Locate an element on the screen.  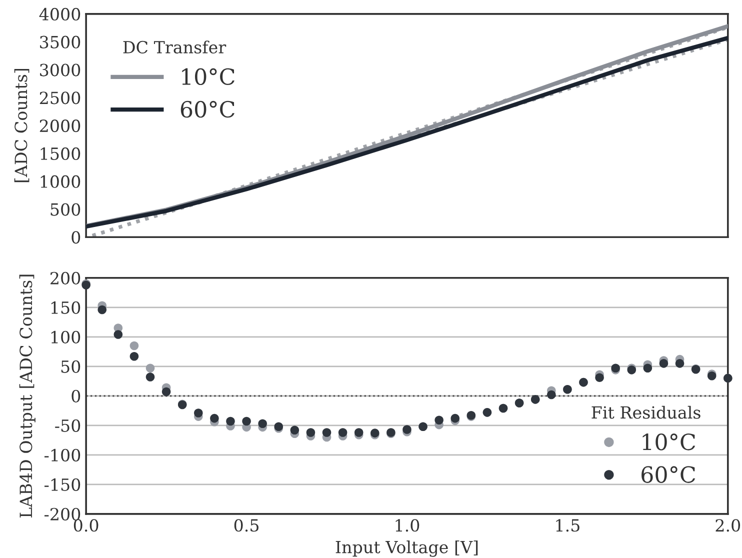
legend-title: Fit Residuals is located at coordinates (646, 412).